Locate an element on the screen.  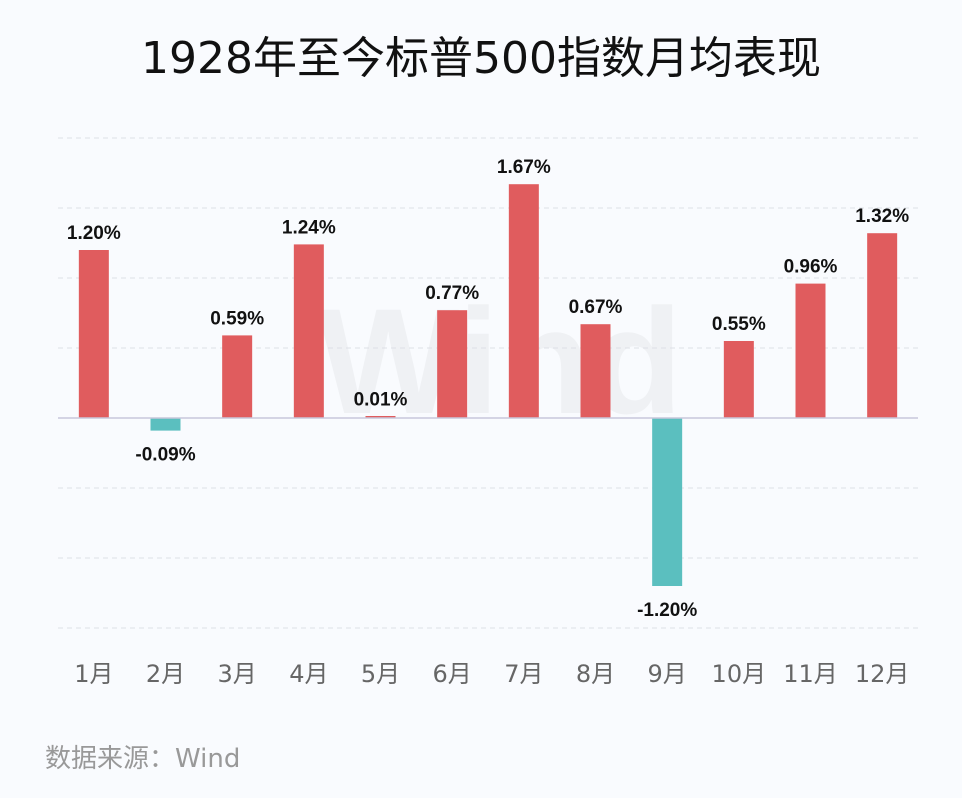
x-tick-label: 9月 is located at coordinates (667, 674).